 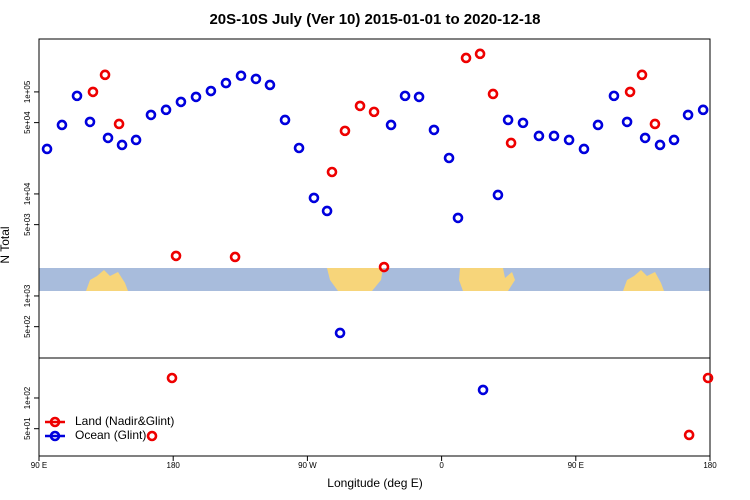 What do you see at coordinates (27, 428) in the screenshot?
I see `y-tick-label: 5e+01` at bounding box center [27, 428].